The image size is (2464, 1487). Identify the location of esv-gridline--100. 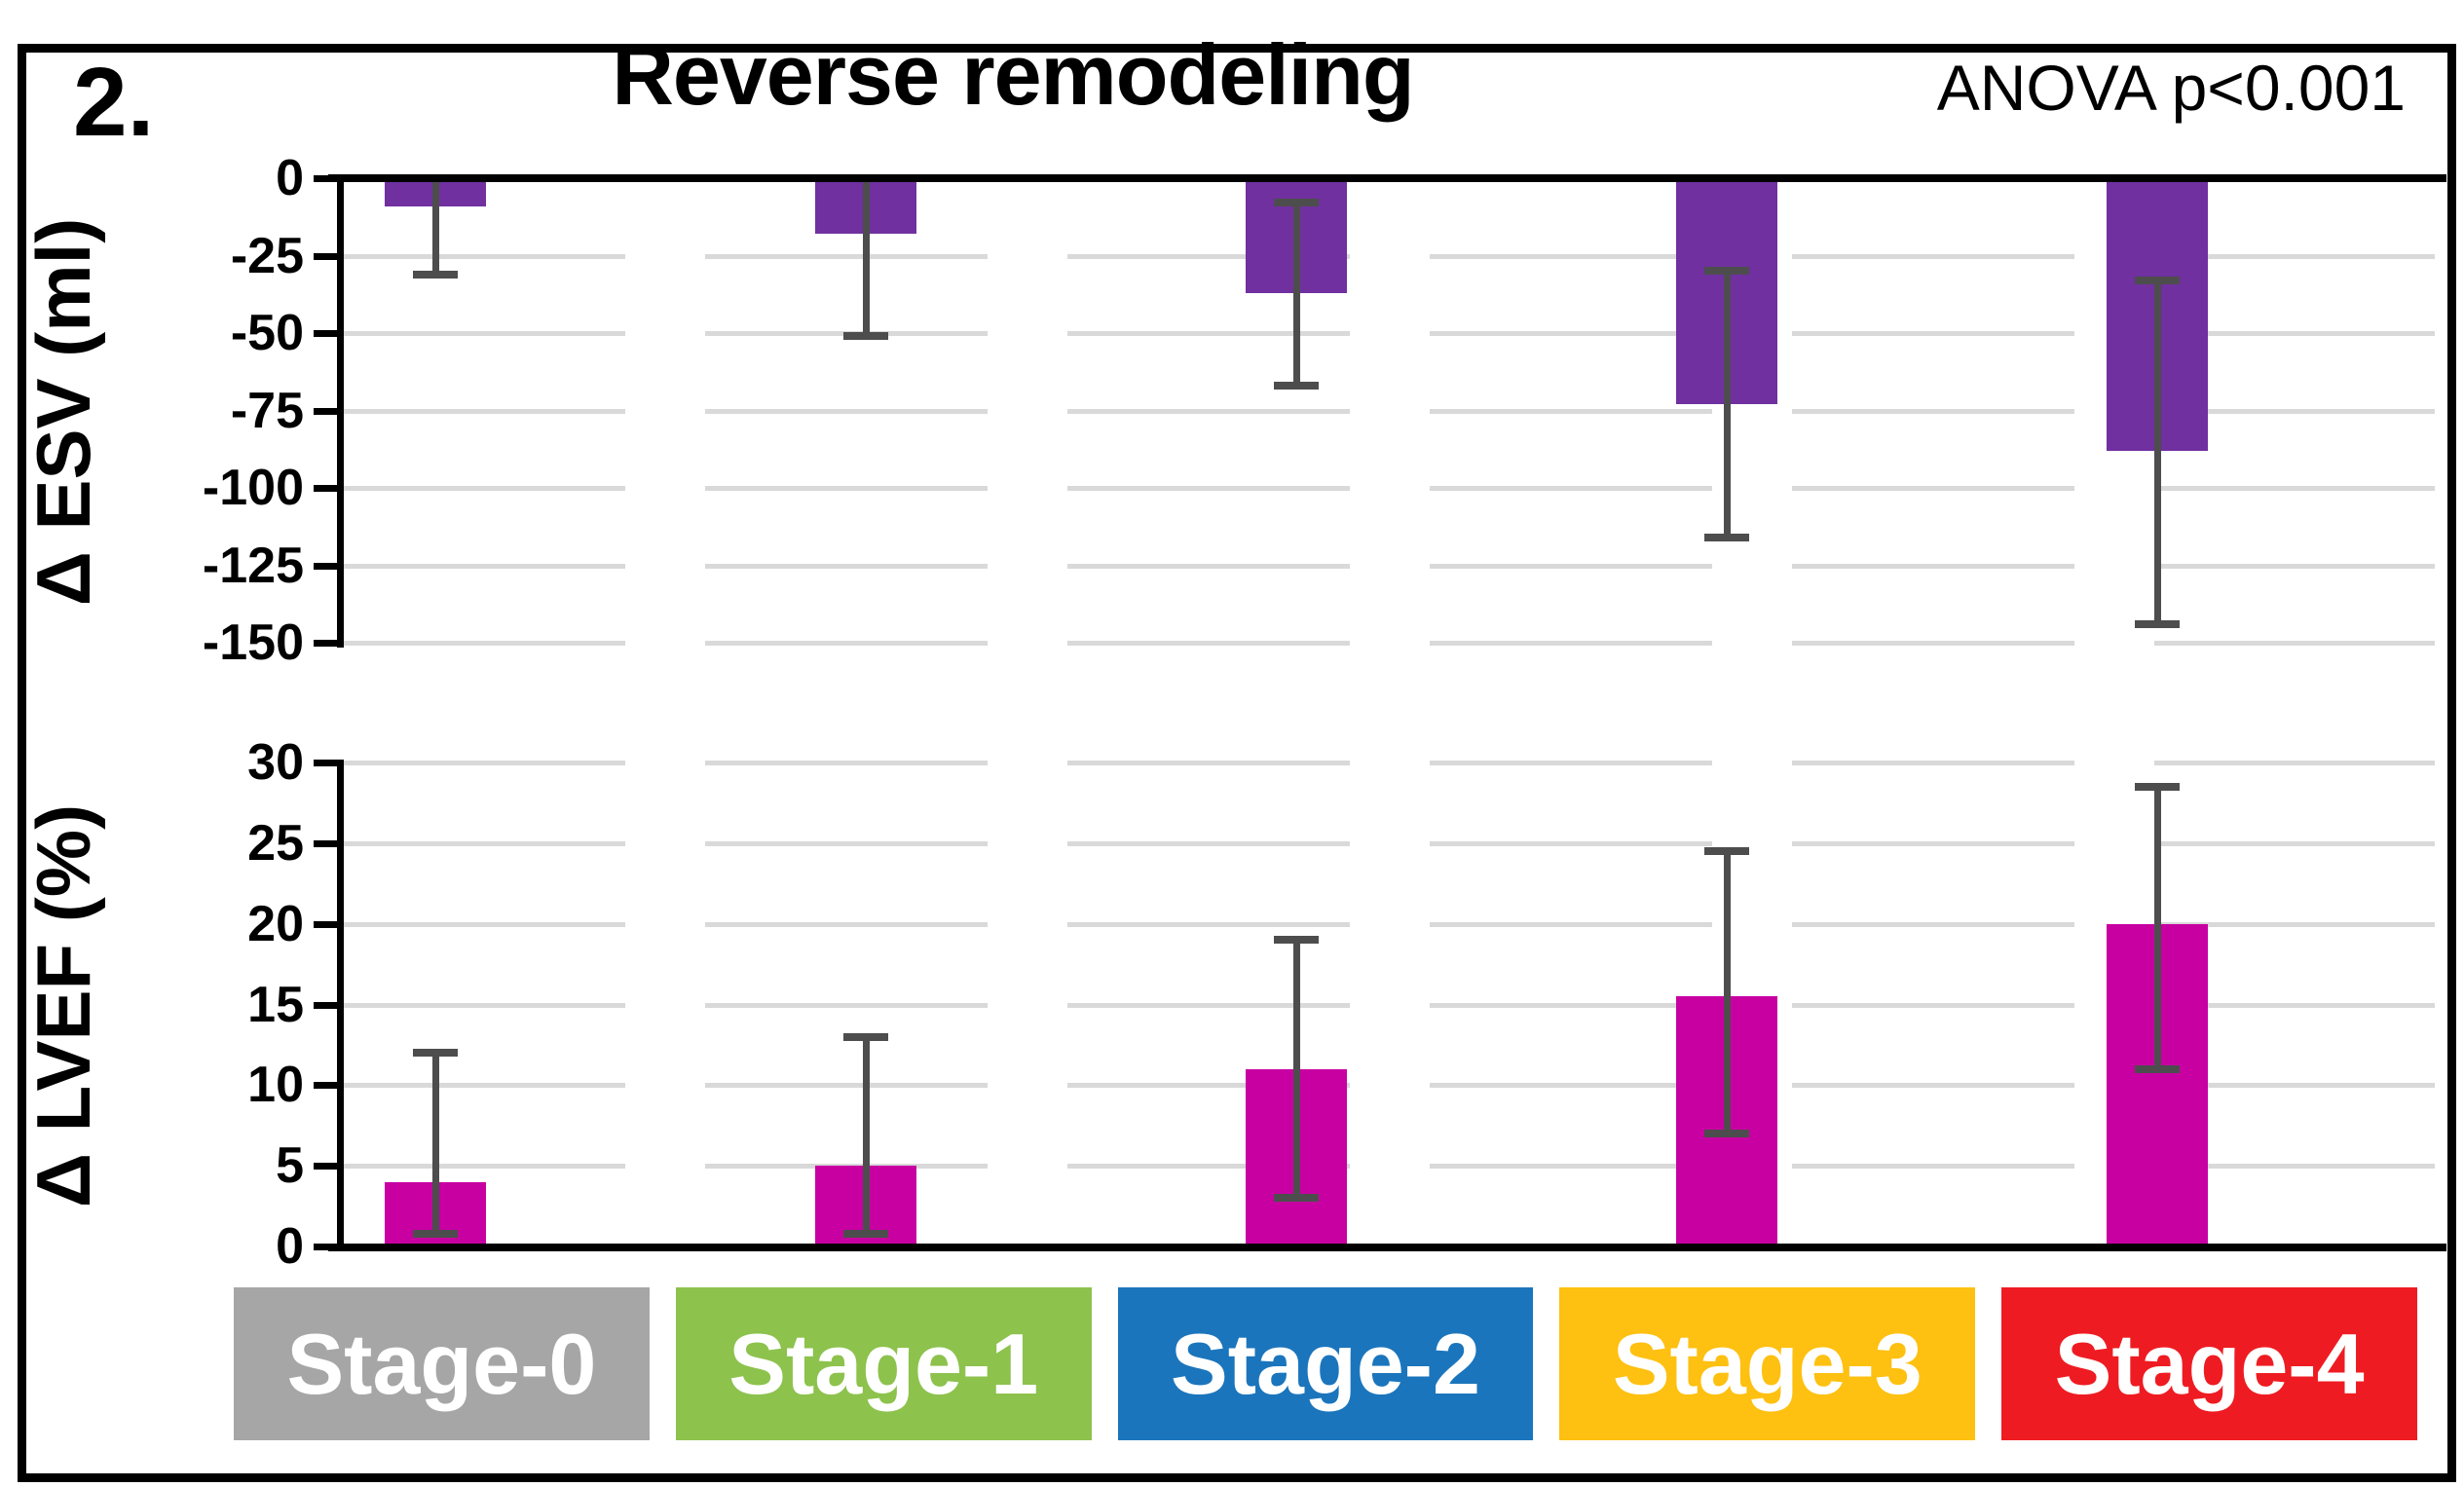
(1389, 488).